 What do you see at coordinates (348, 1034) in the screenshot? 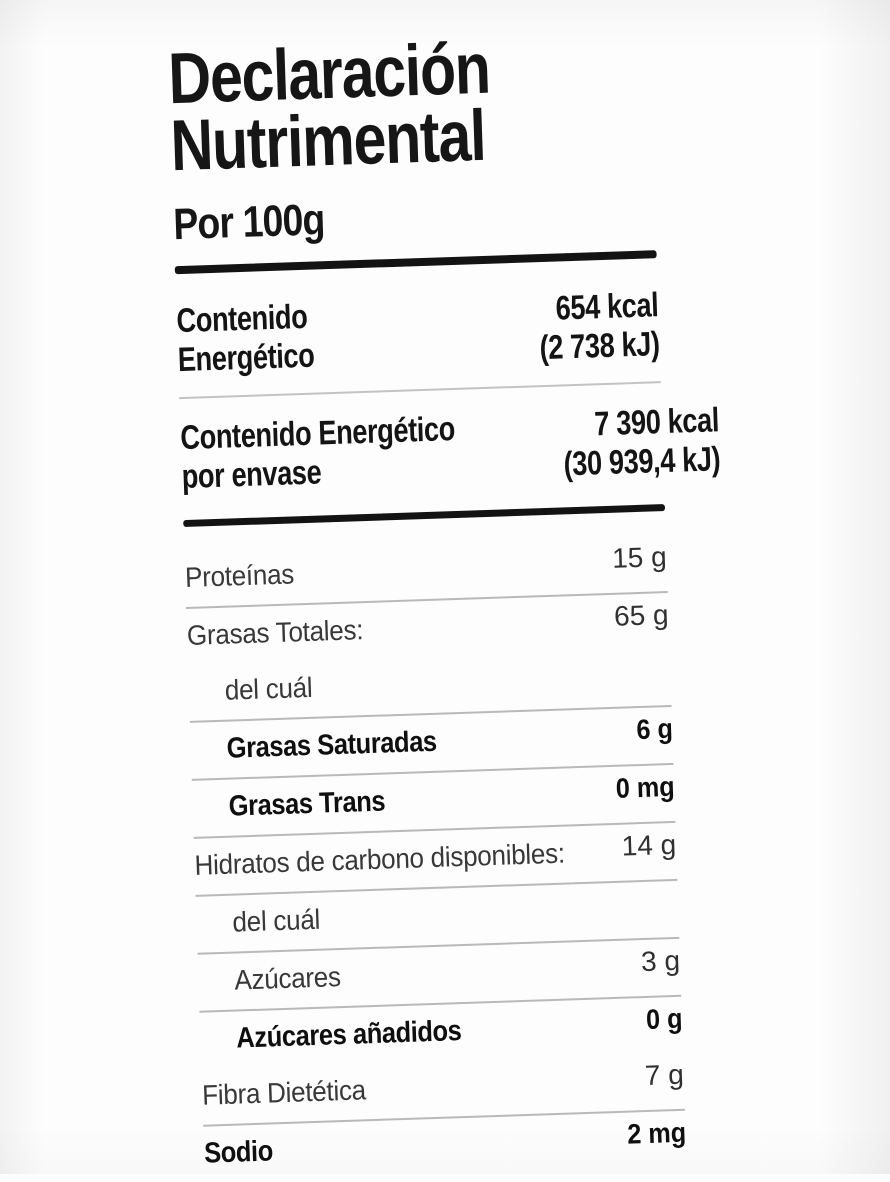
I see `nutrient-name: Azúcares añadidos` at bounding box center [348, 1034].